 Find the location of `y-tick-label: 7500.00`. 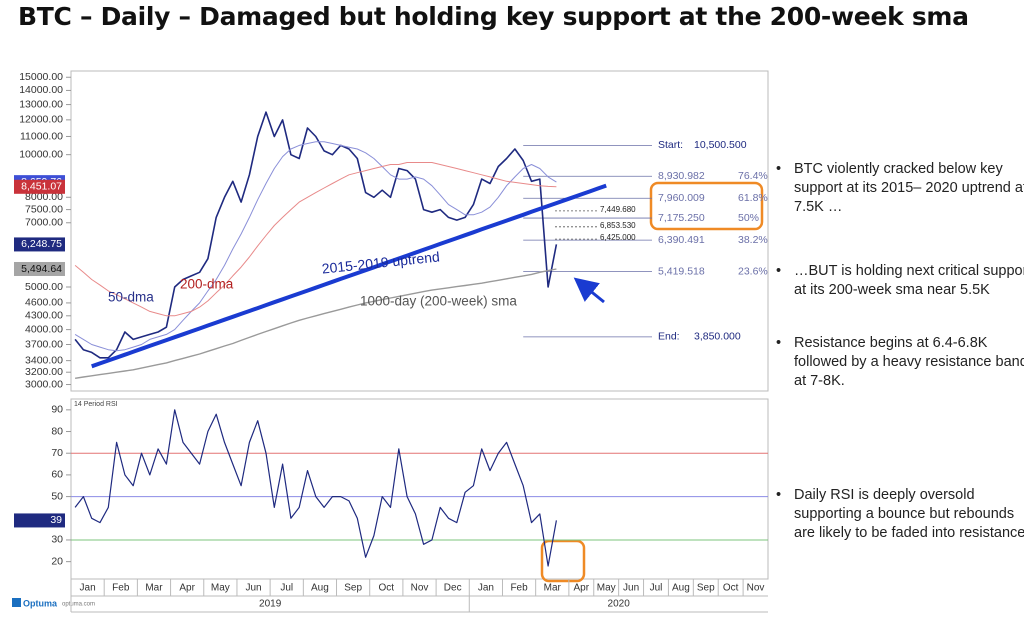

y-tick-label: 7500.00 is located at coordinates (44, 209).